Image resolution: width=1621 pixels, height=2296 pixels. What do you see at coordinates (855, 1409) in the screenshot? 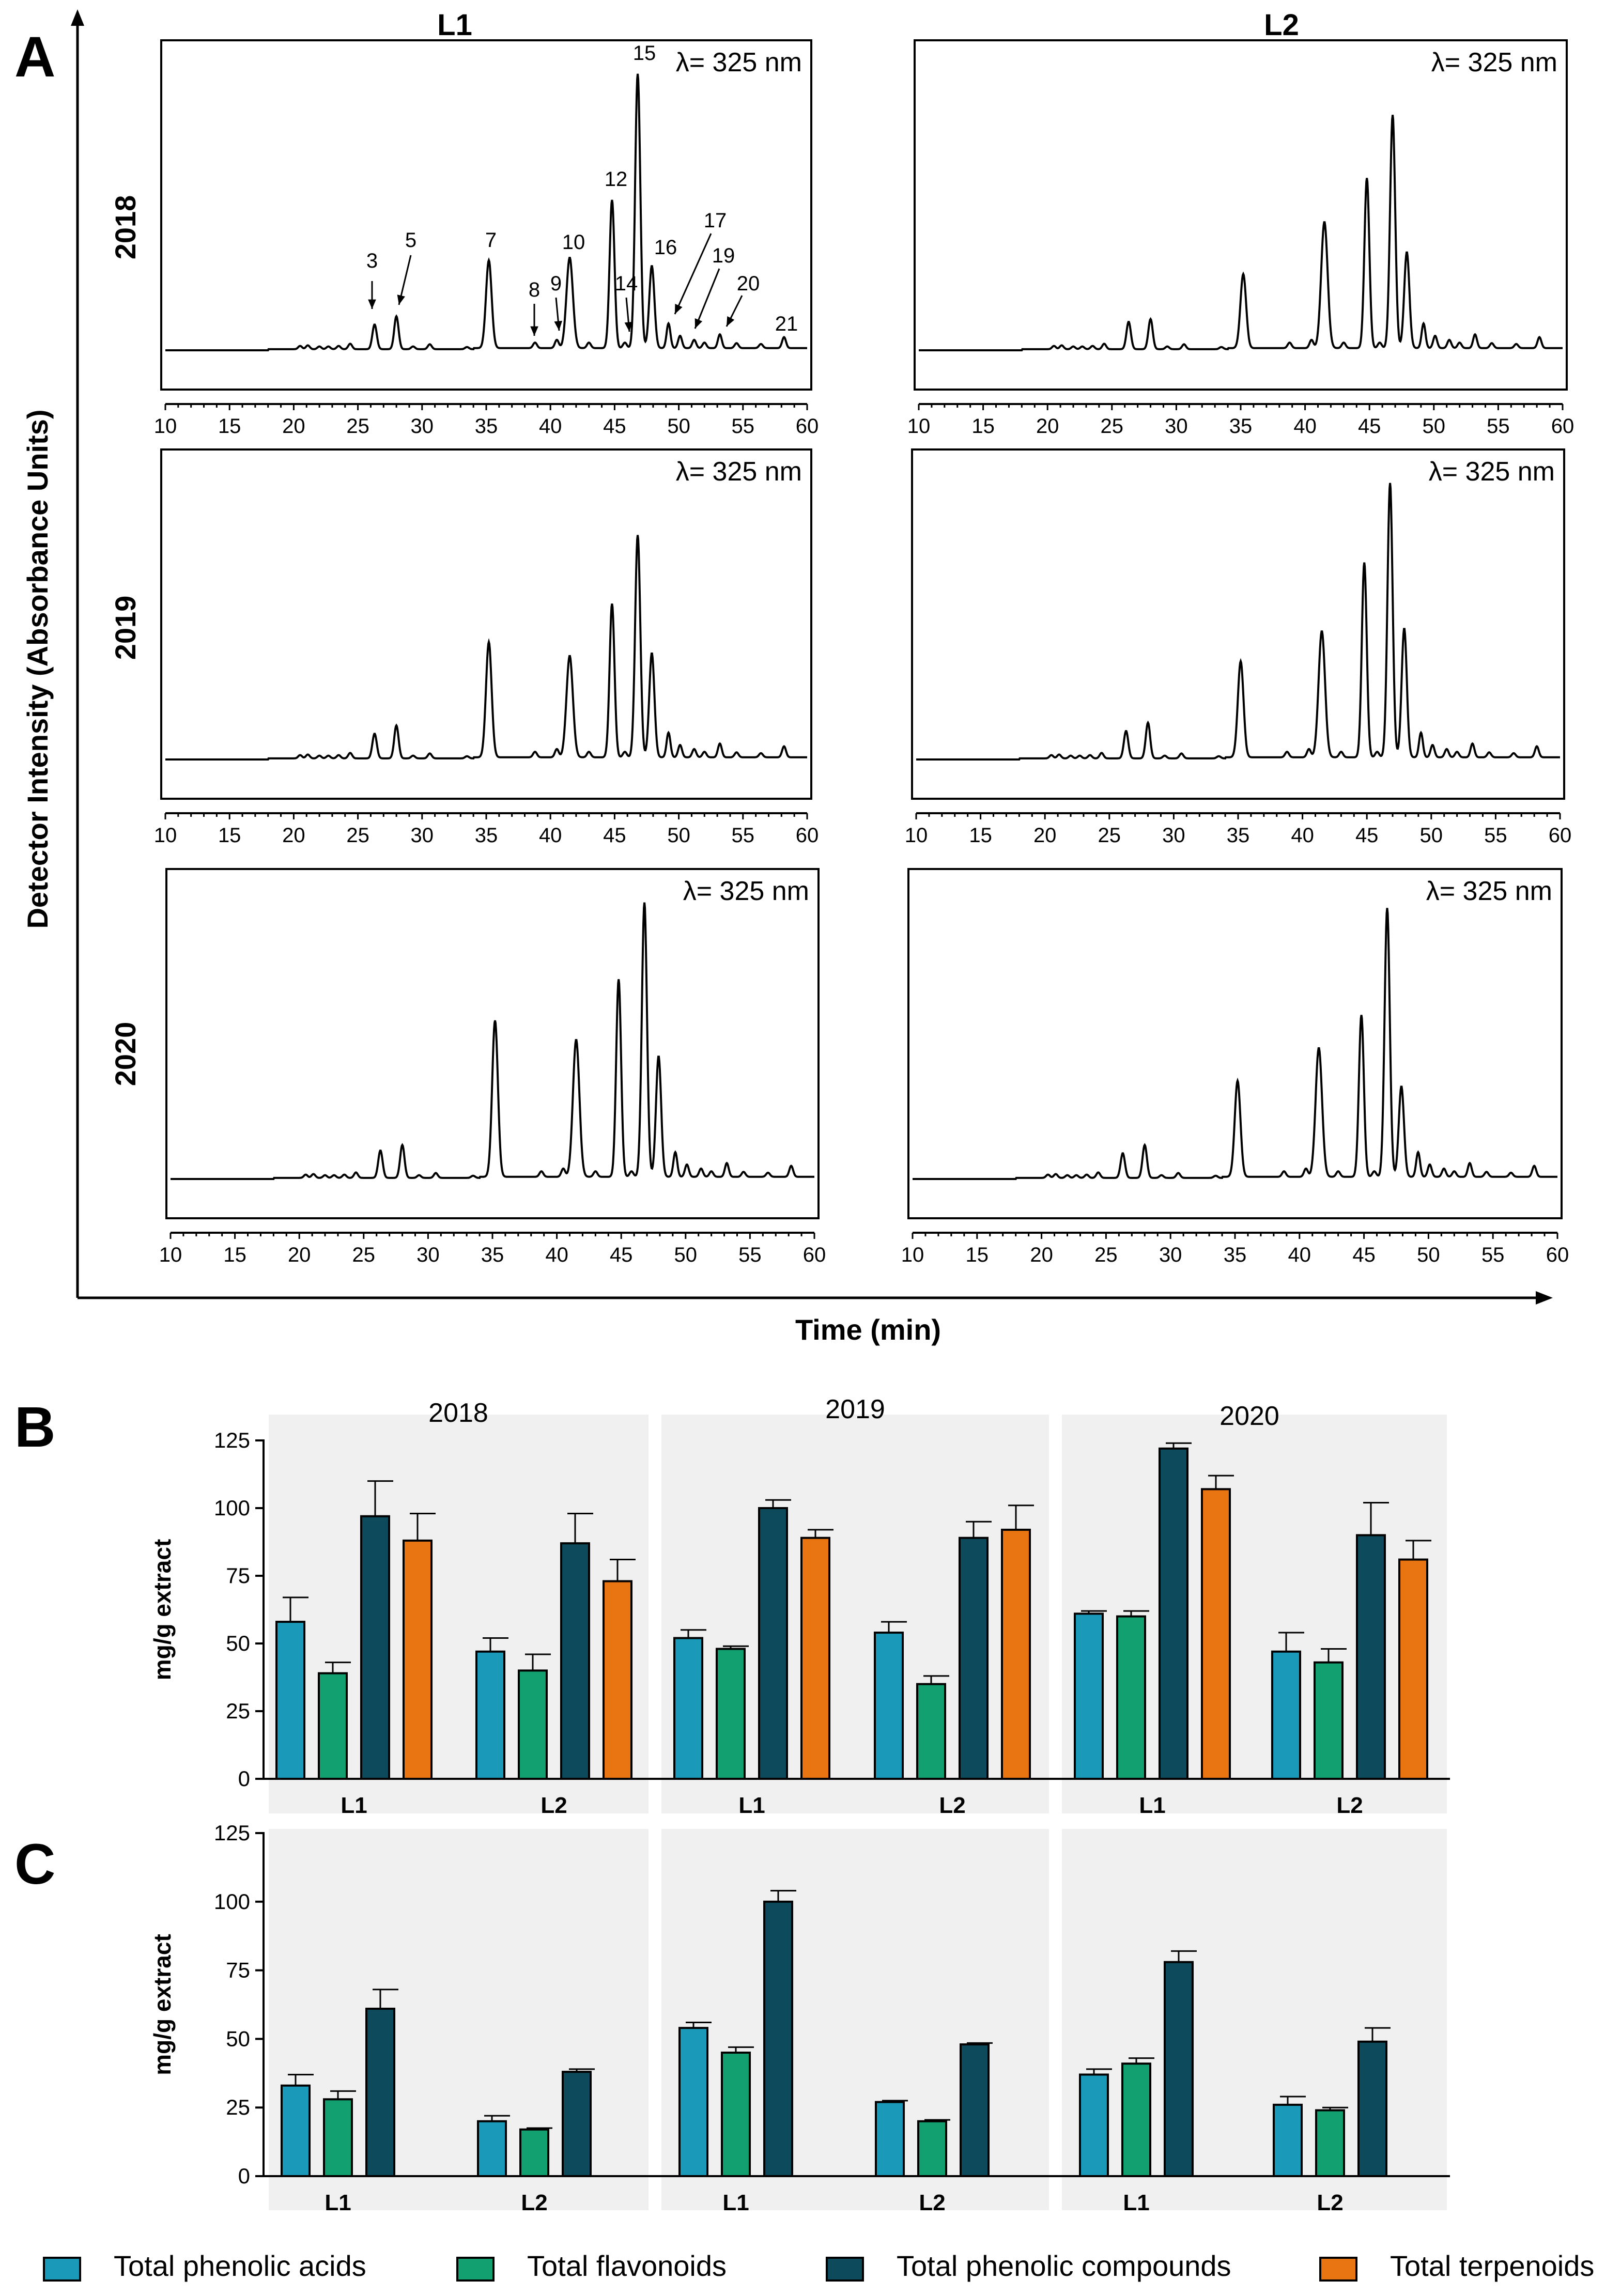
I see `year-label-2019: 2019` at bounding box center [855, 1409].